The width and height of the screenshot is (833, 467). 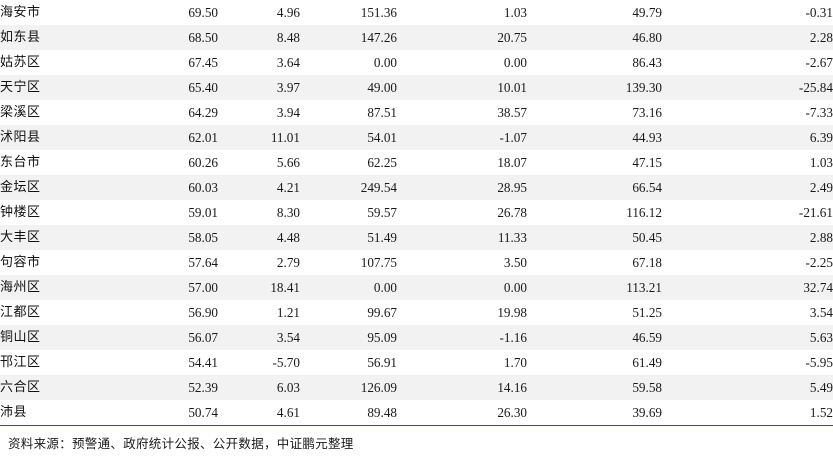 What do you see at coordinates (382, 237) in the screenshot?
I see `cell-value-3: 51.49` at bounding box center [382, 237].